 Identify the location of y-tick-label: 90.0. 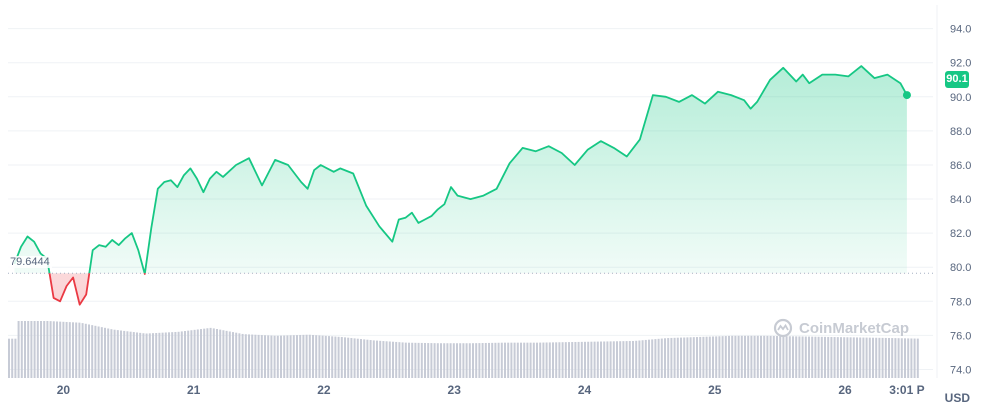
(960, 98).